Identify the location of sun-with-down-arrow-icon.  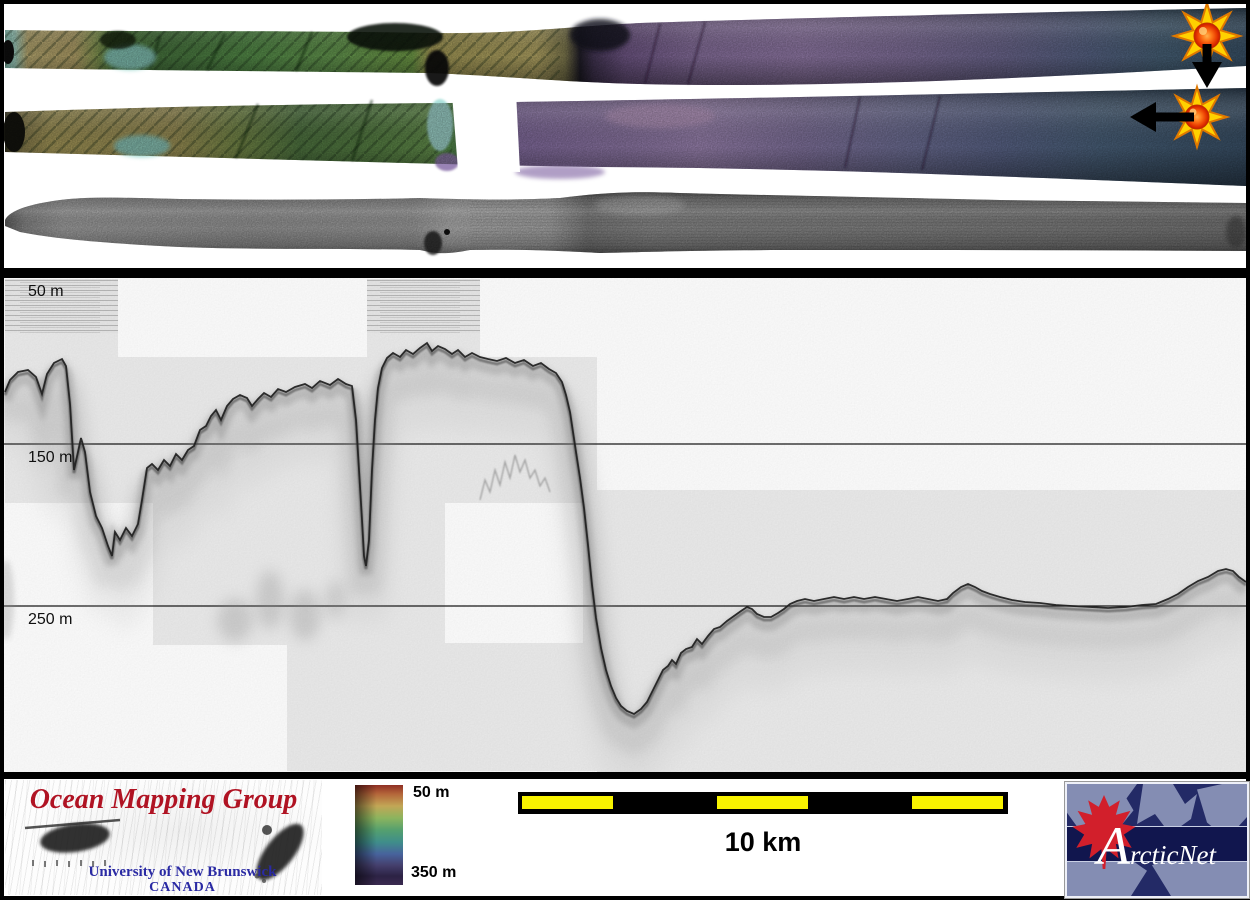
(1207, 46).